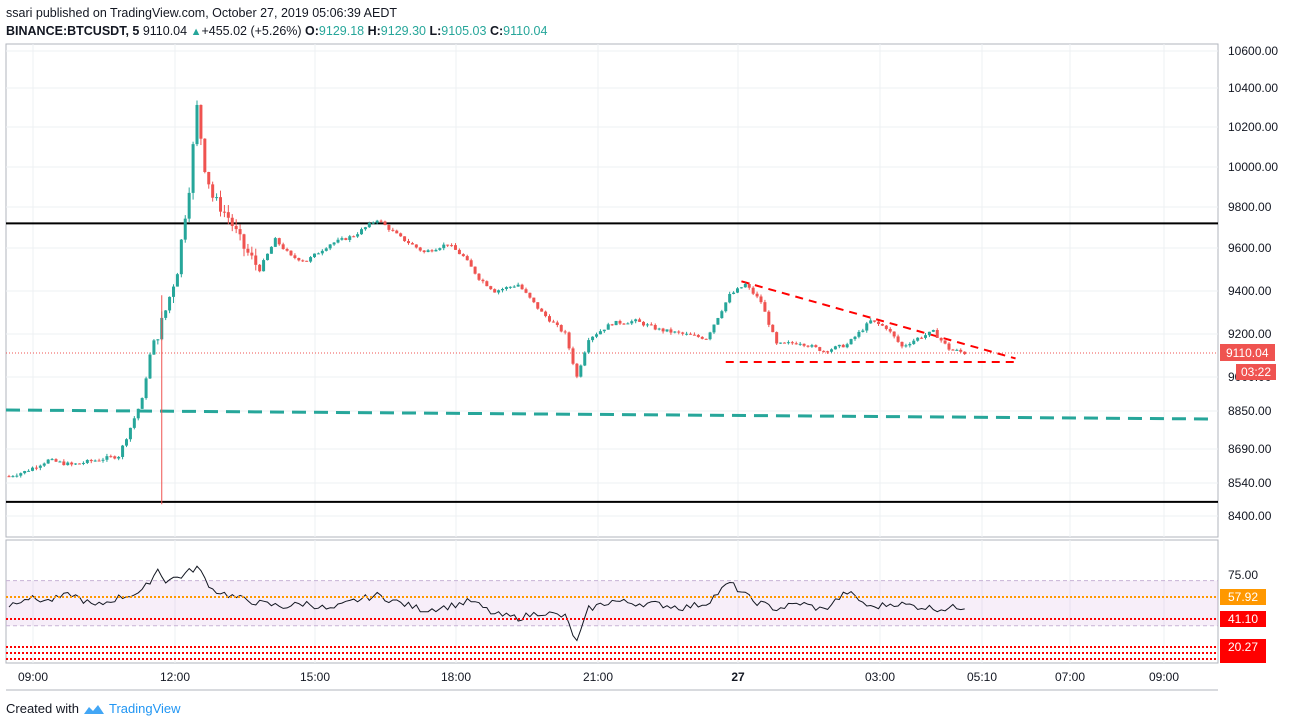 This screenshot has width=1292, height=727. Describe the element at coordinates (144, 708) in the screenshot. I see `tradingview-brand: TradingView` at that location.